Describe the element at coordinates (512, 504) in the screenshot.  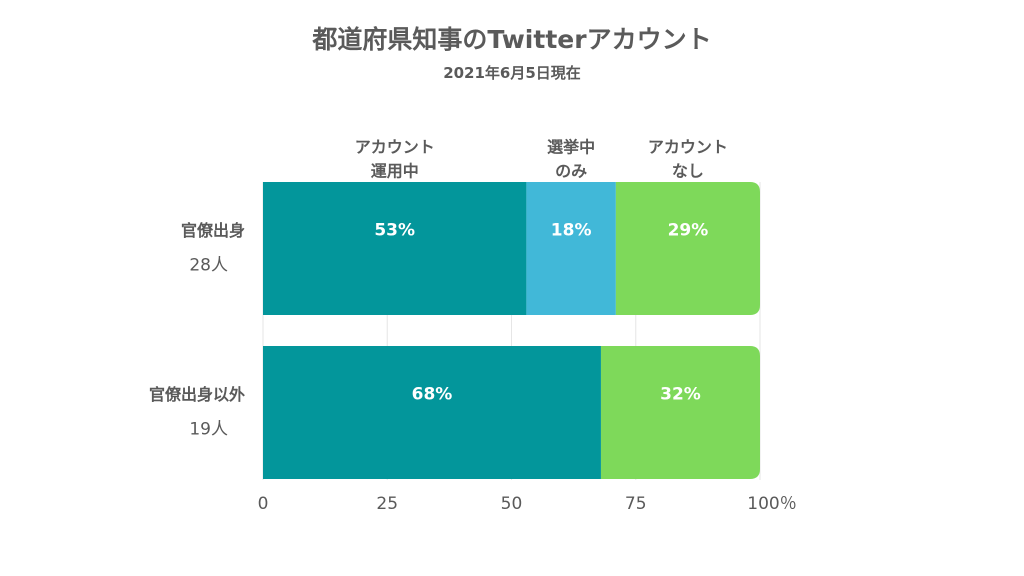
I see `x-tick-label: 50` at that location.